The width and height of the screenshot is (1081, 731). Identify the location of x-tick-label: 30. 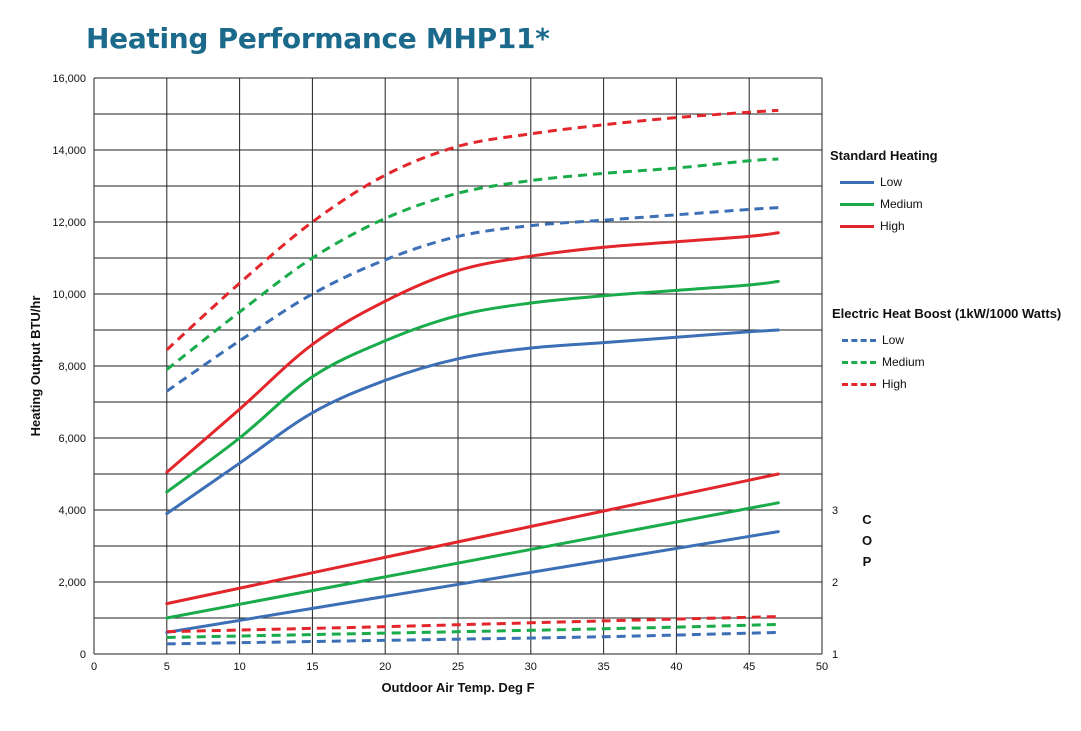
(531, 667).